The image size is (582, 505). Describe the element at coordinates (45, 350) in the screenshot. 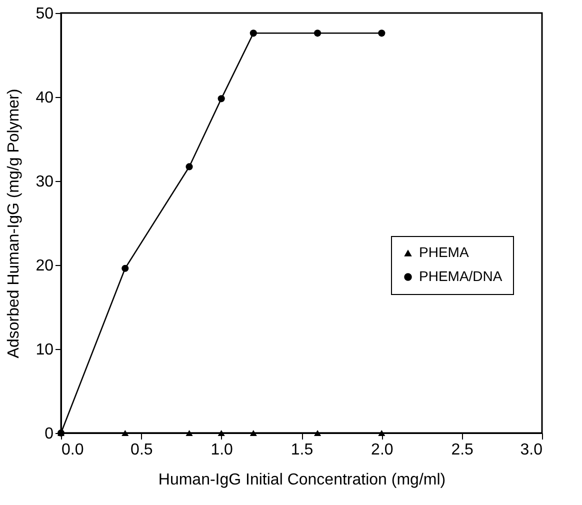

I see `y-tick-label: 10` at that location.